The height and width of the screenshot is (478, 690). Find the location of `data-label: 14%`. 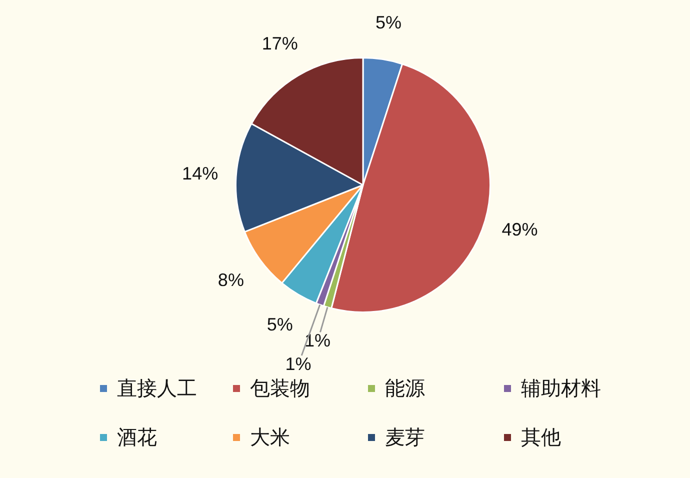

data-label: 14% is located at coordinates (200, 174).